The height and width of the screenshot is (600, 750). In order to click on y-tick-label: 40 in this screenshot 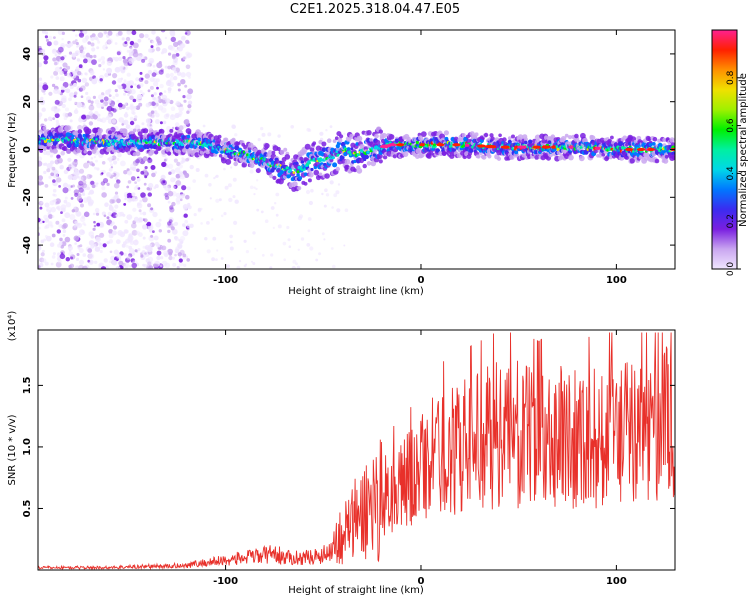, I will do `click(27, 54)`.